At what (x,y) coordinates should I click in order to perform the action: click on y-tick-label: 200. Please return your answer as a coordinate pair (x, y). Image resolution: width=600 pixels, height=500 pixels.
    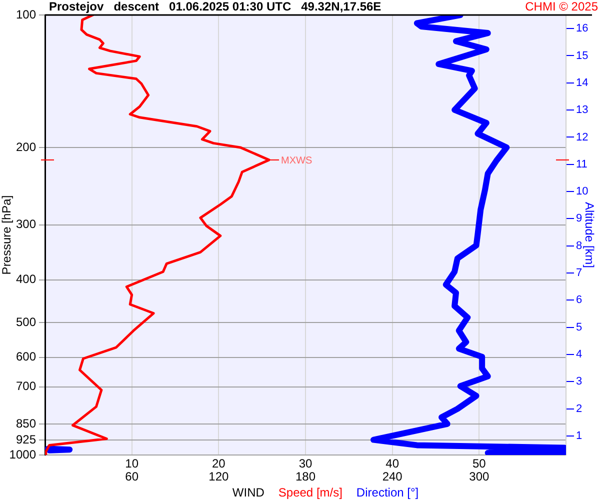
    Looking at the image, I should click on (26, 147).